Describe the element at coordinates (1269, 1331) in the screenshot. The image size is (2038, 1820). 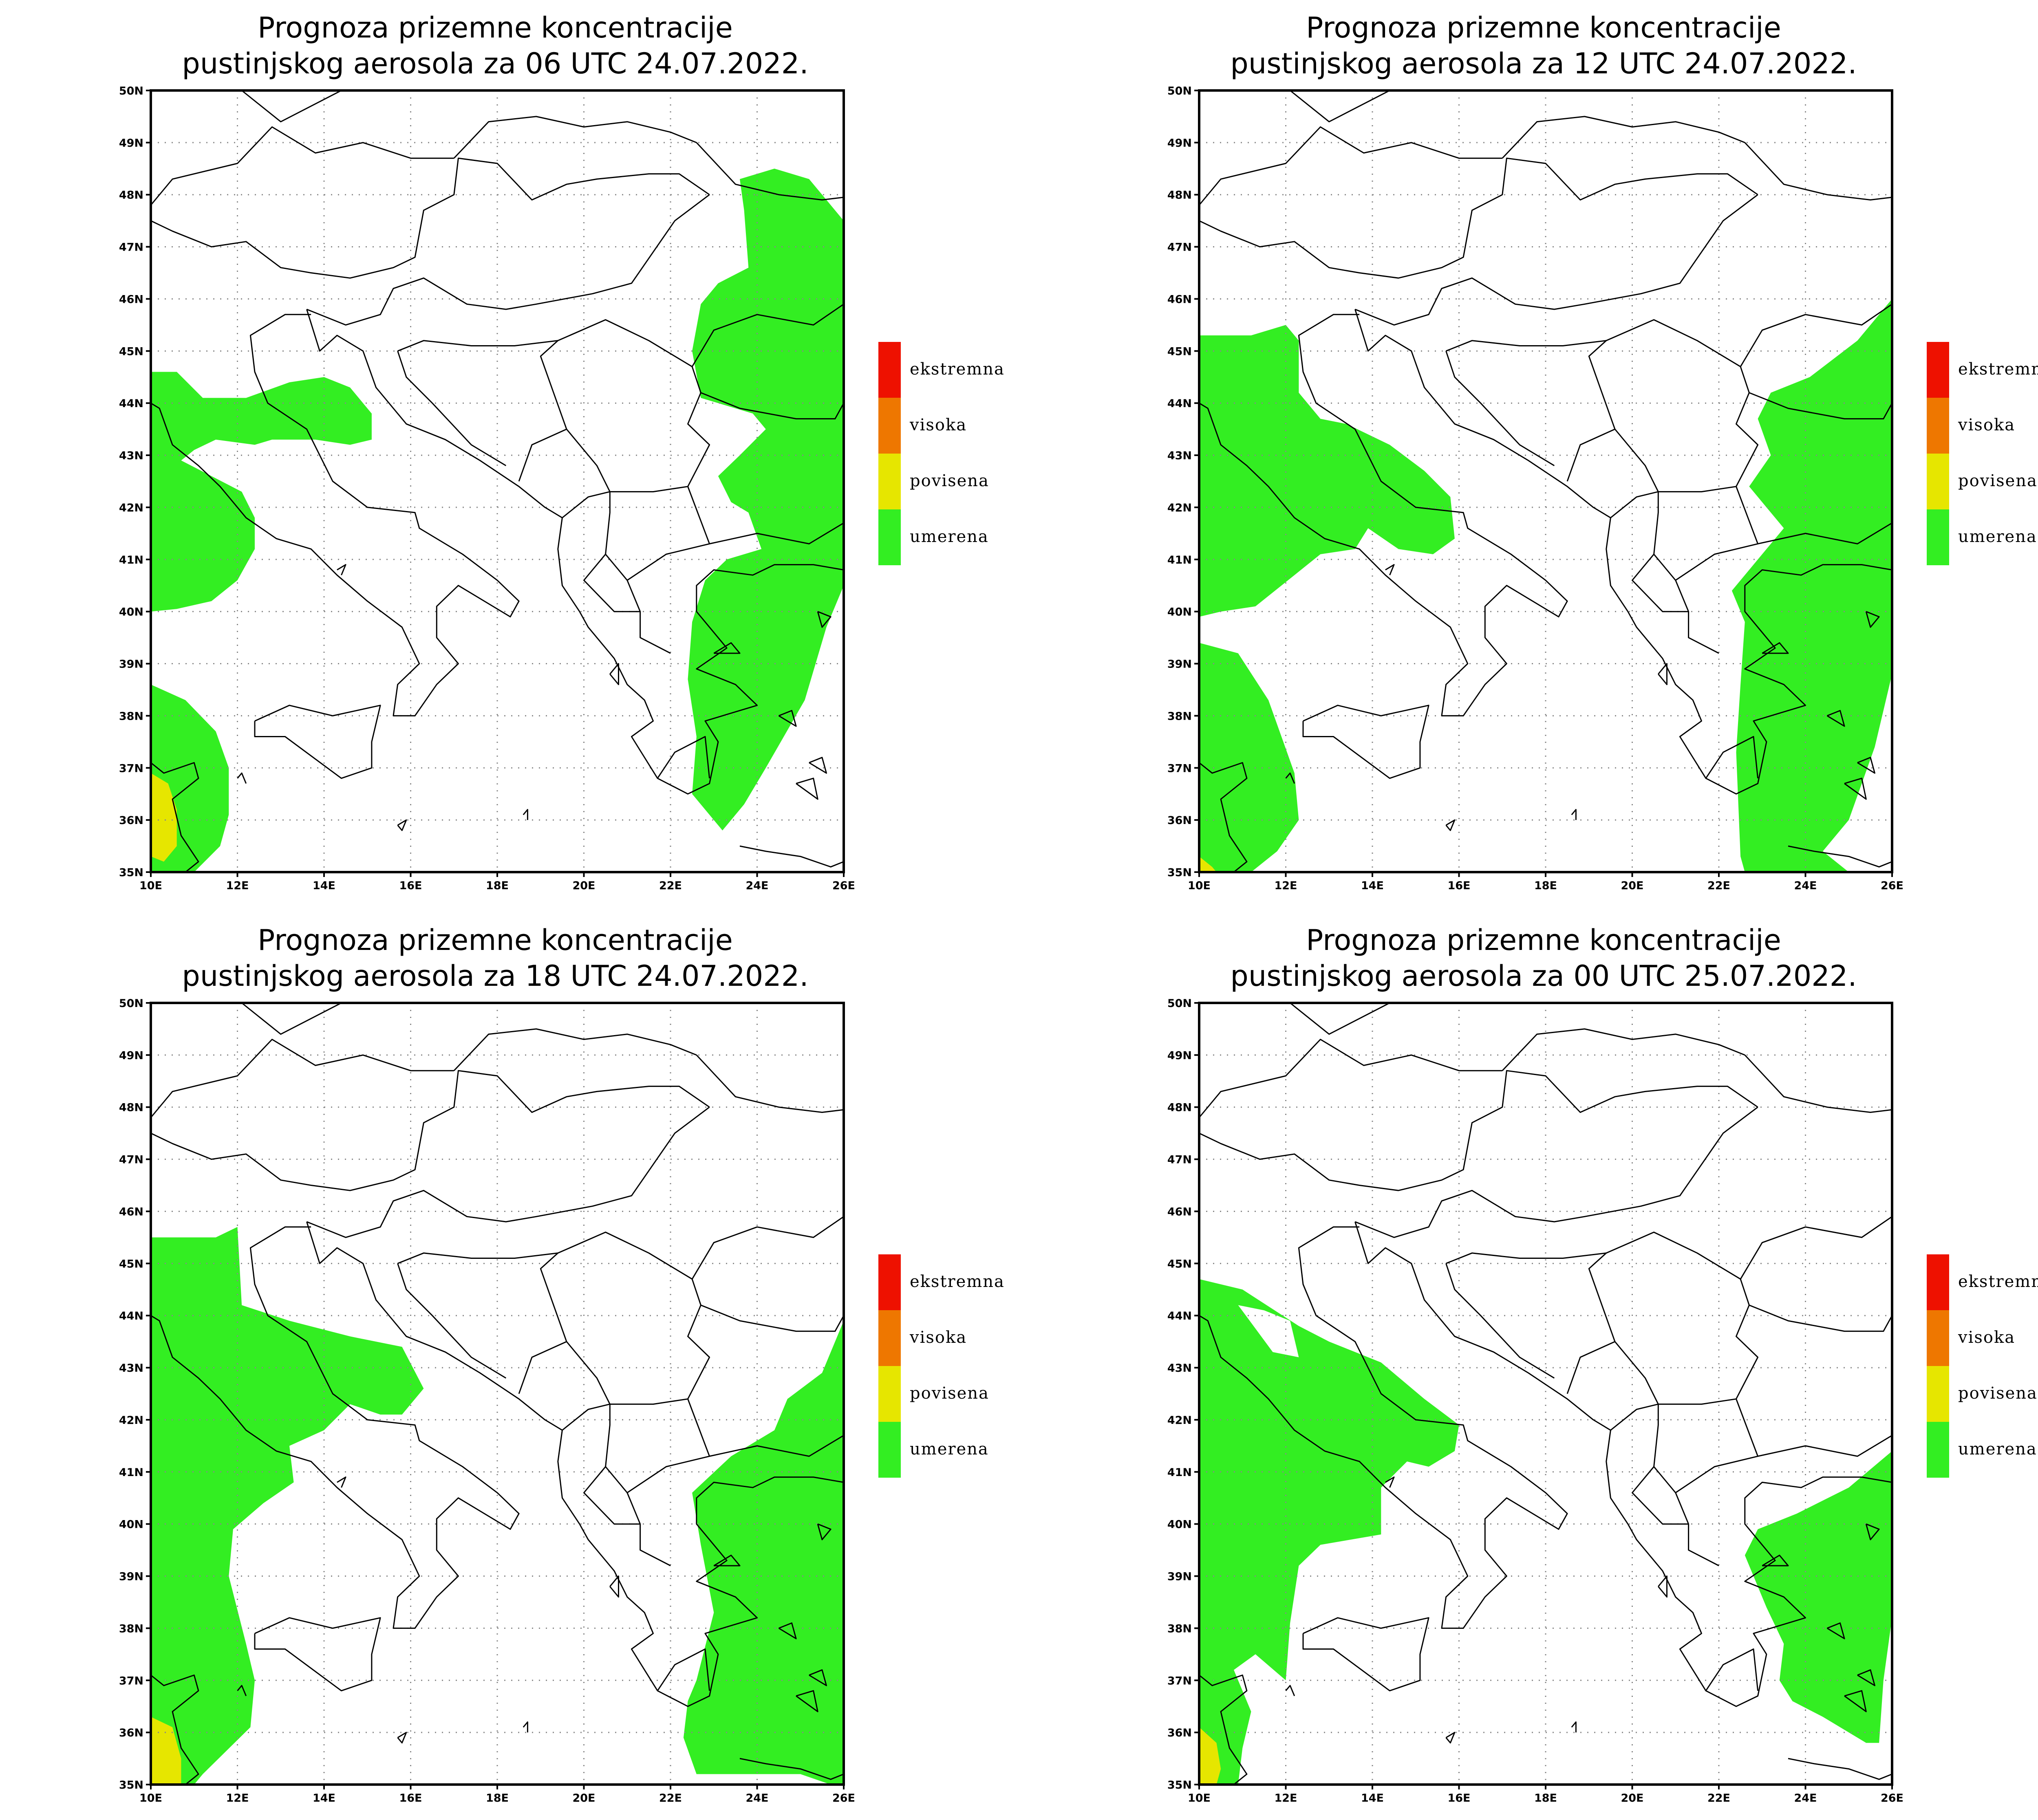
I see `clear-area` at that location.